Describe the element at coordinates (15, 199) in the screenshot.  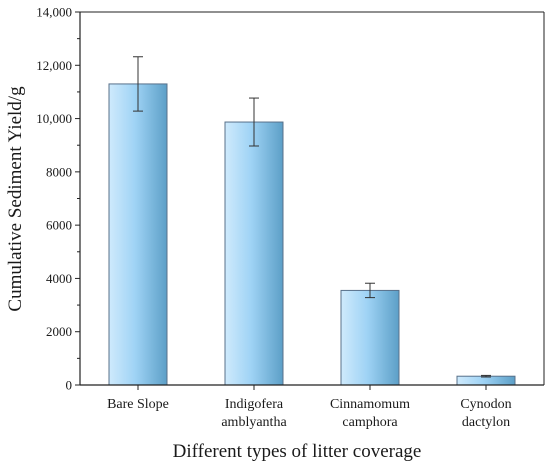
I see `y-axis-title: Cumulative Sediment Yield/g` at that location.